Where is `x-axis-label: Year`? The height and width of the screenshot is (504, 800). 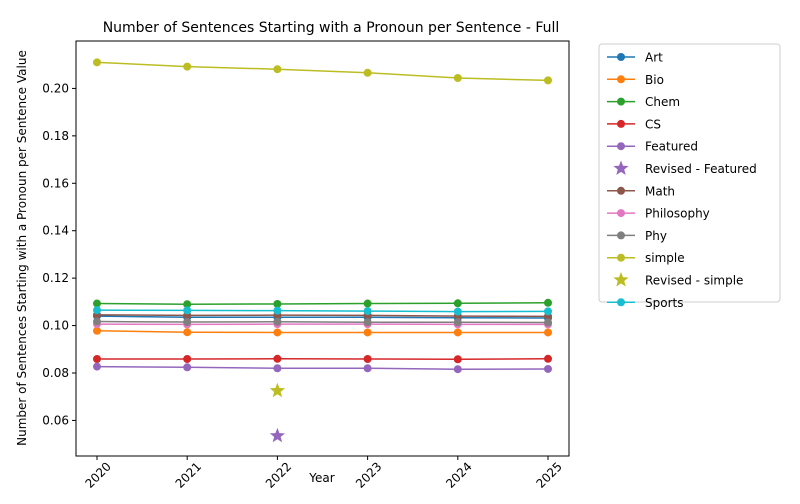 x-axis-label: Year is located at coordinates (321, 478).